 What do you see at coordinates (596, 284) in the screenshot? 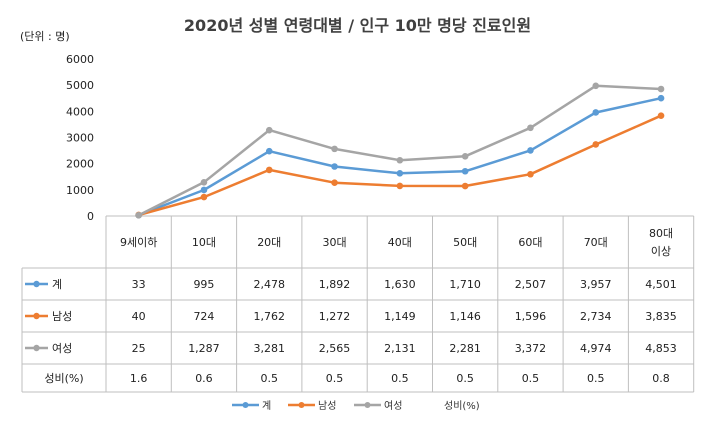
I see `table-cell-value: 3,957` at bounding box center [596, 284].